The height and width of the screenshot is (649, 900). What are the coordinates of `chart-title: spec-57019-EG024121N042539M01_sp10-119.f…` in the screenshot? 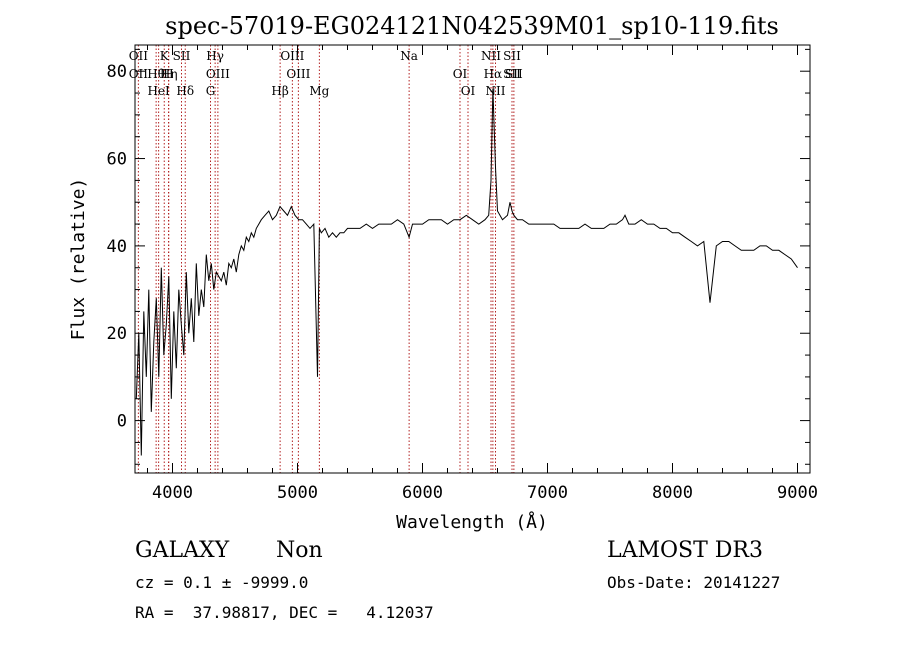 It's located at (472, 26).